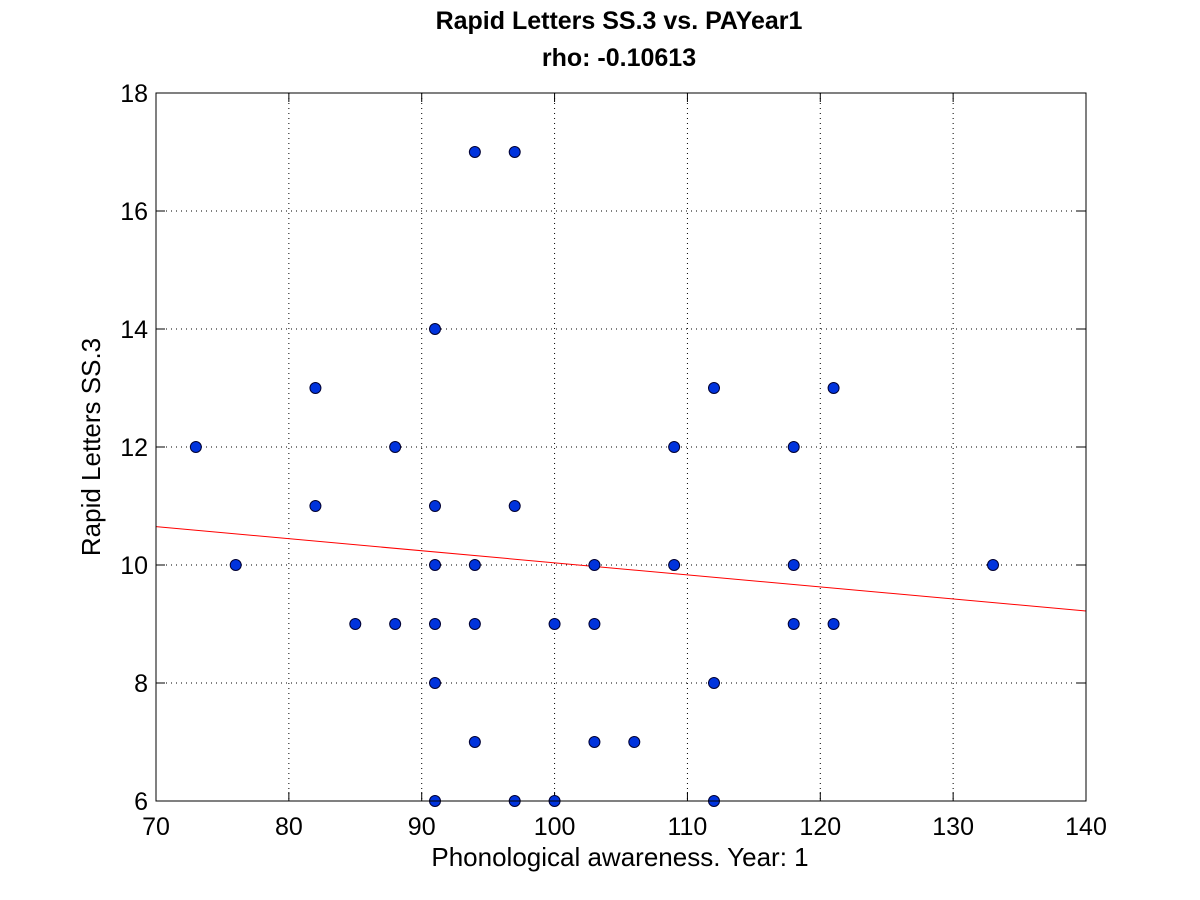  I want to click on x-tick-label: 90, so click(422, 827).